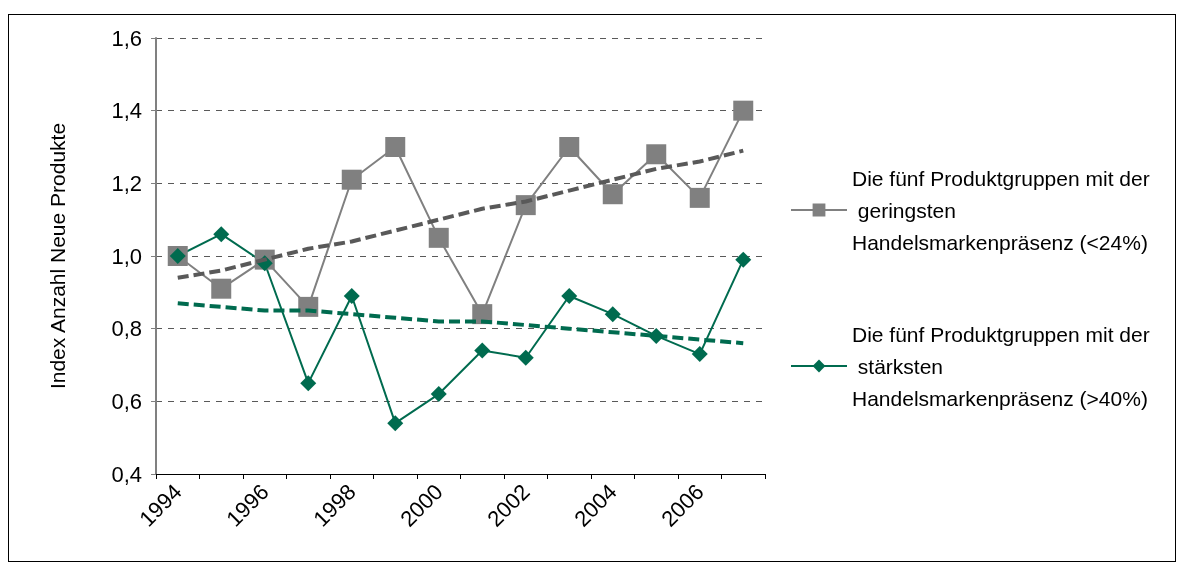 This screenshot has height=566, width=1184. What do you see at coordinates (126, 401) in the screenshot?
I see `y-tick-label: 0,6` at bounding box center [126, 401].